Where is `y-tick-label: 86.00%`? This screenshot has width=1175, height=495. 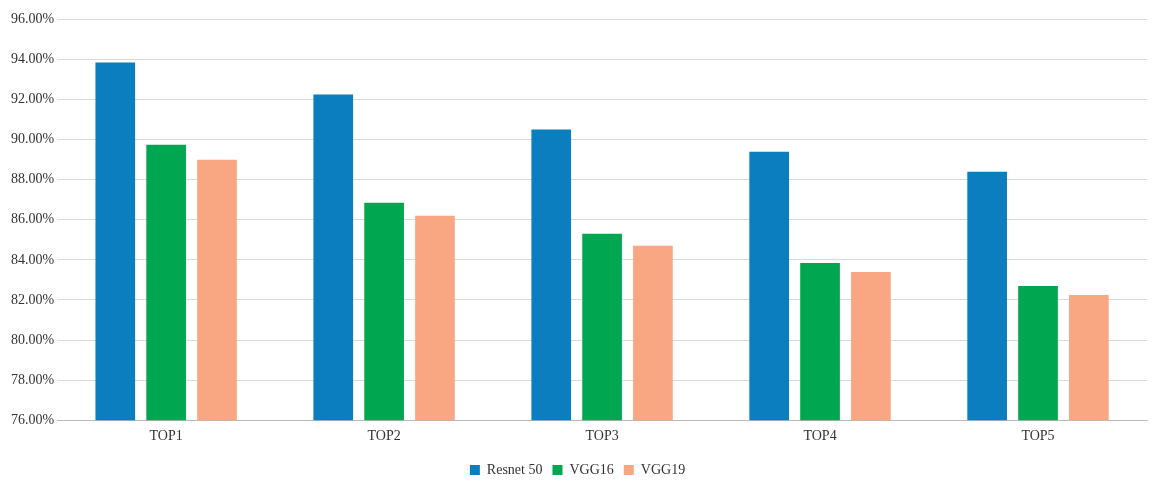 y-tick-label: 86.00% is located at coordinates (32, 219).